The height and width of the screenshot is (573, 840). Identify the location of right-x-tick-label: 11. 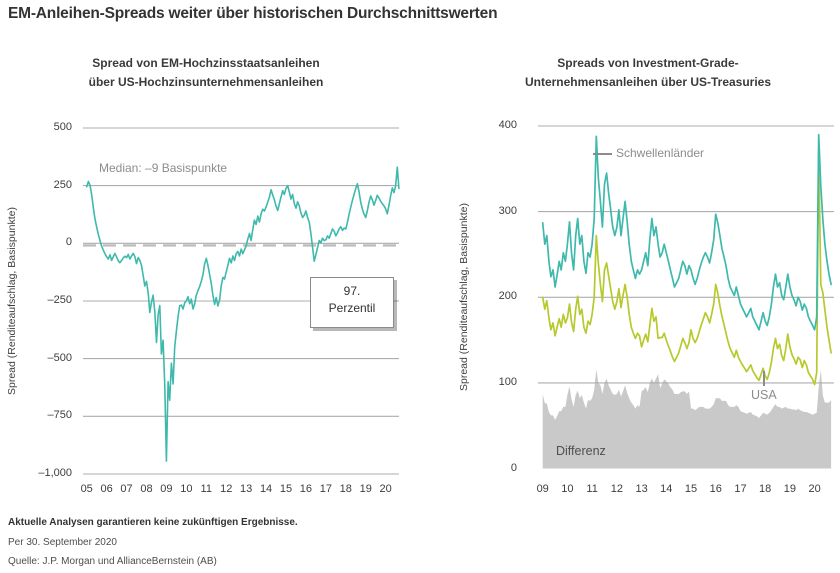
(592, 489).